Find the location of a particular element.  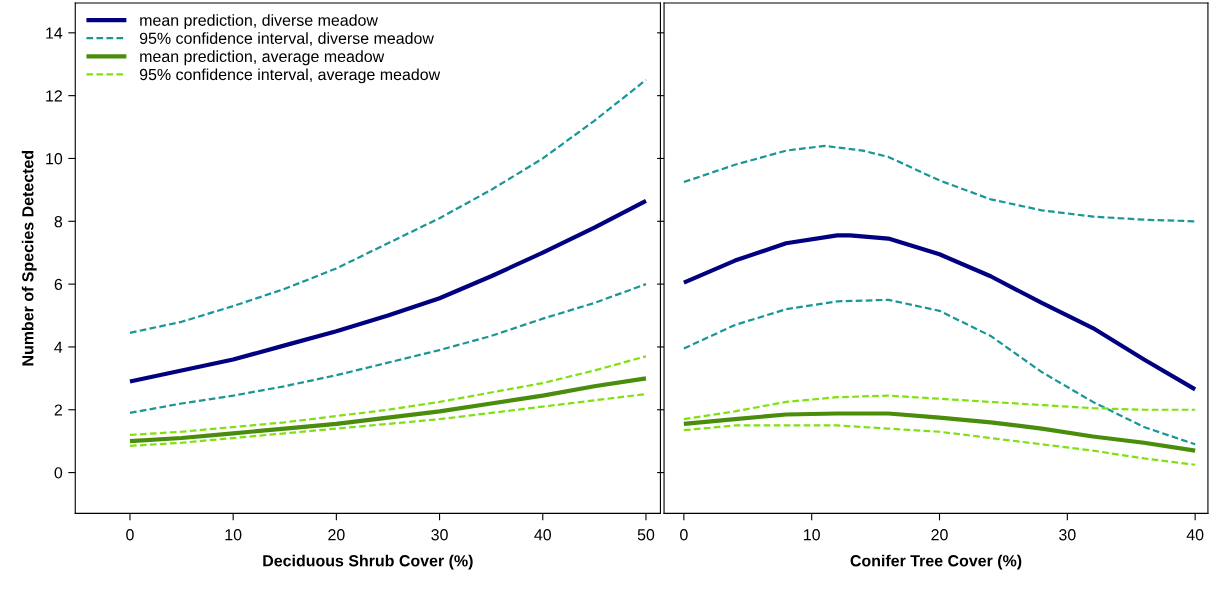

y-tick-label: 12 is located at coordinates (54, 96).